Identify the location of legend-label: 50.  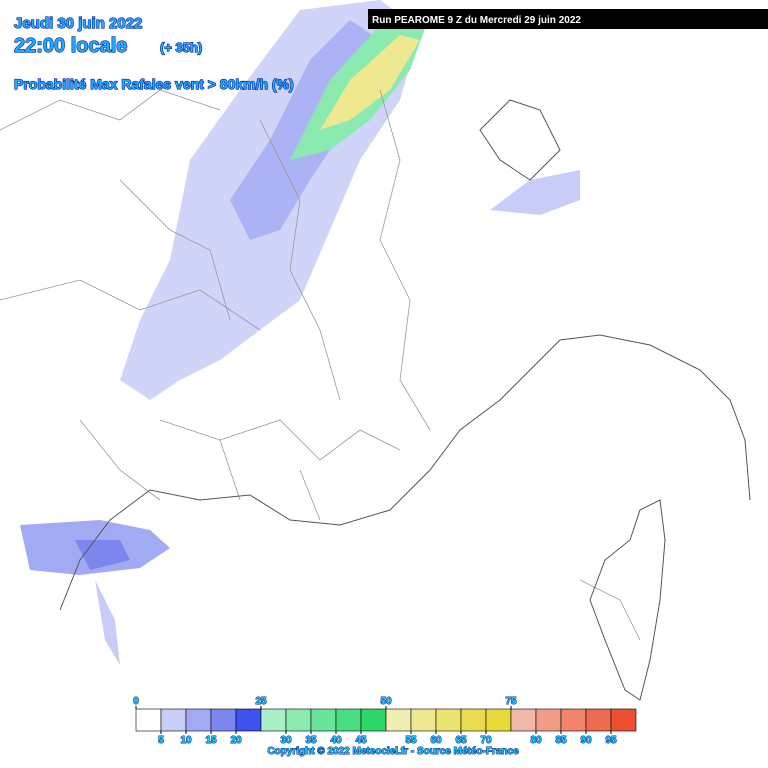
(386, 701).